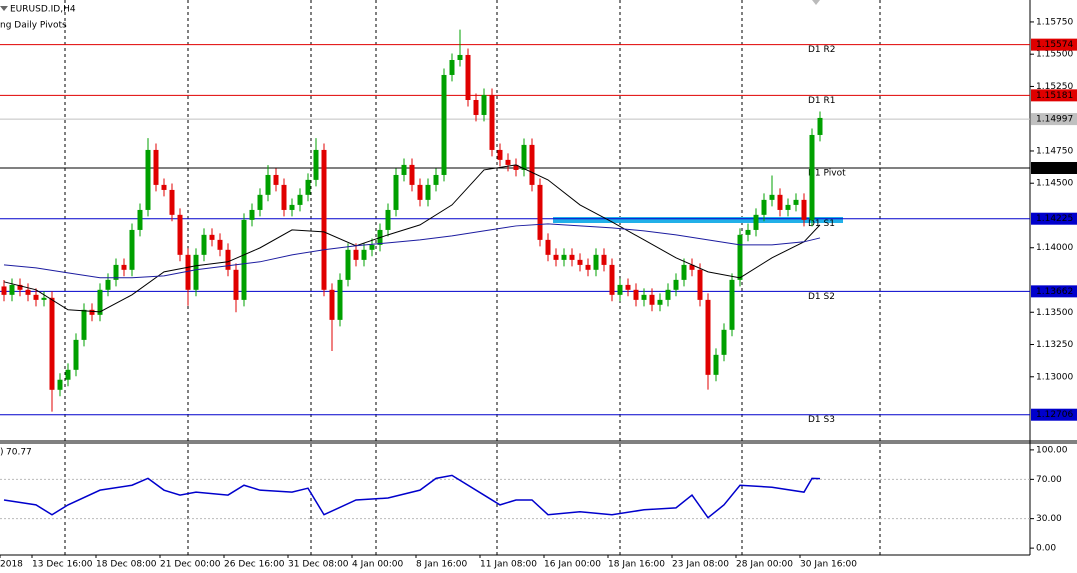  What do you see at coordinates (1054, 55) in the screenshot?
I see `y-tick-label: 1.15500` at bounding box center [1054, 55].